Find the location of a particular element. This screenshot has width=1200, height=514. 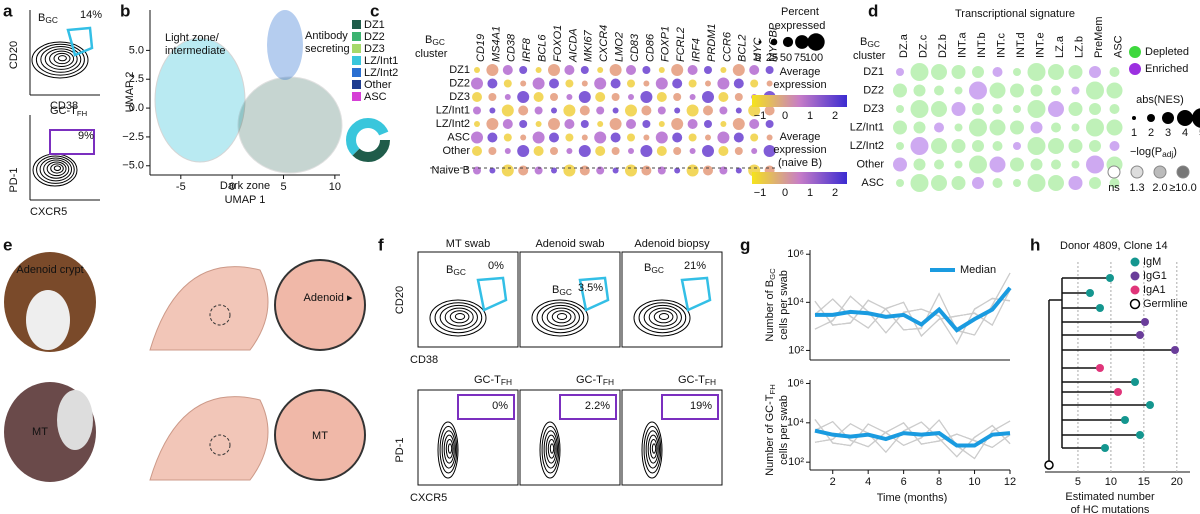

cluster-outline is located at coordinates (290, 125).